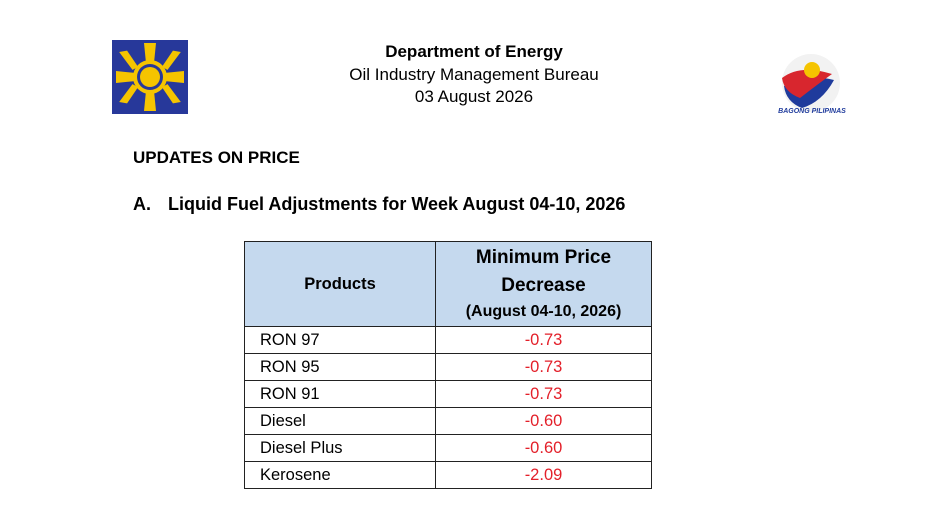 Image resolution: width=940 pixels, height=529 pixels. Describe the element at coordinates (543, 475) in the screenshot. I see `price-cell: -2.09` at that location.